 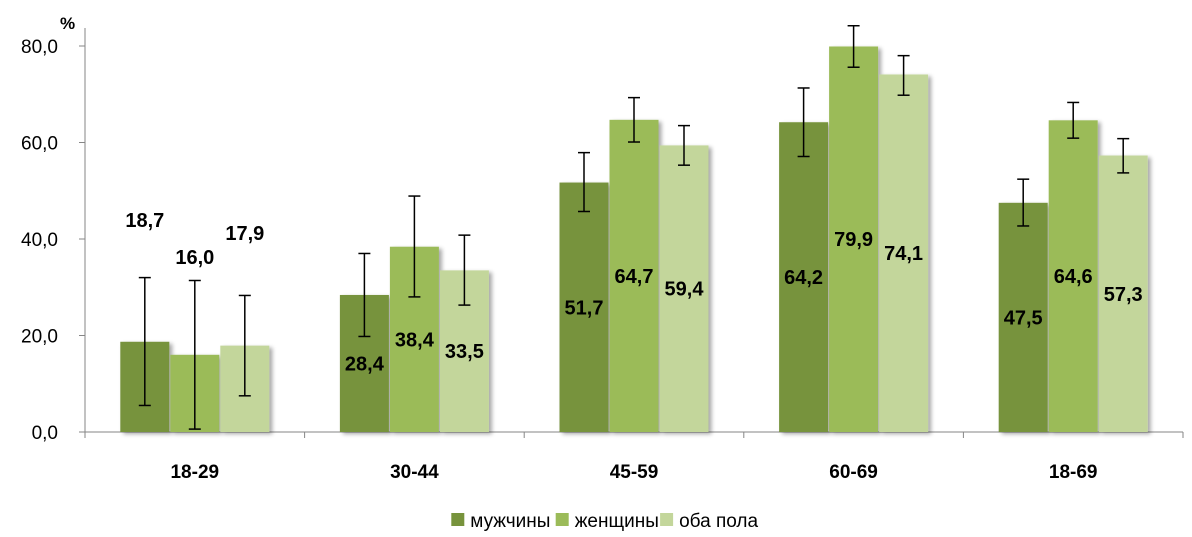 I want to click on data-label: 47,5, so click(x=1023, y=318).